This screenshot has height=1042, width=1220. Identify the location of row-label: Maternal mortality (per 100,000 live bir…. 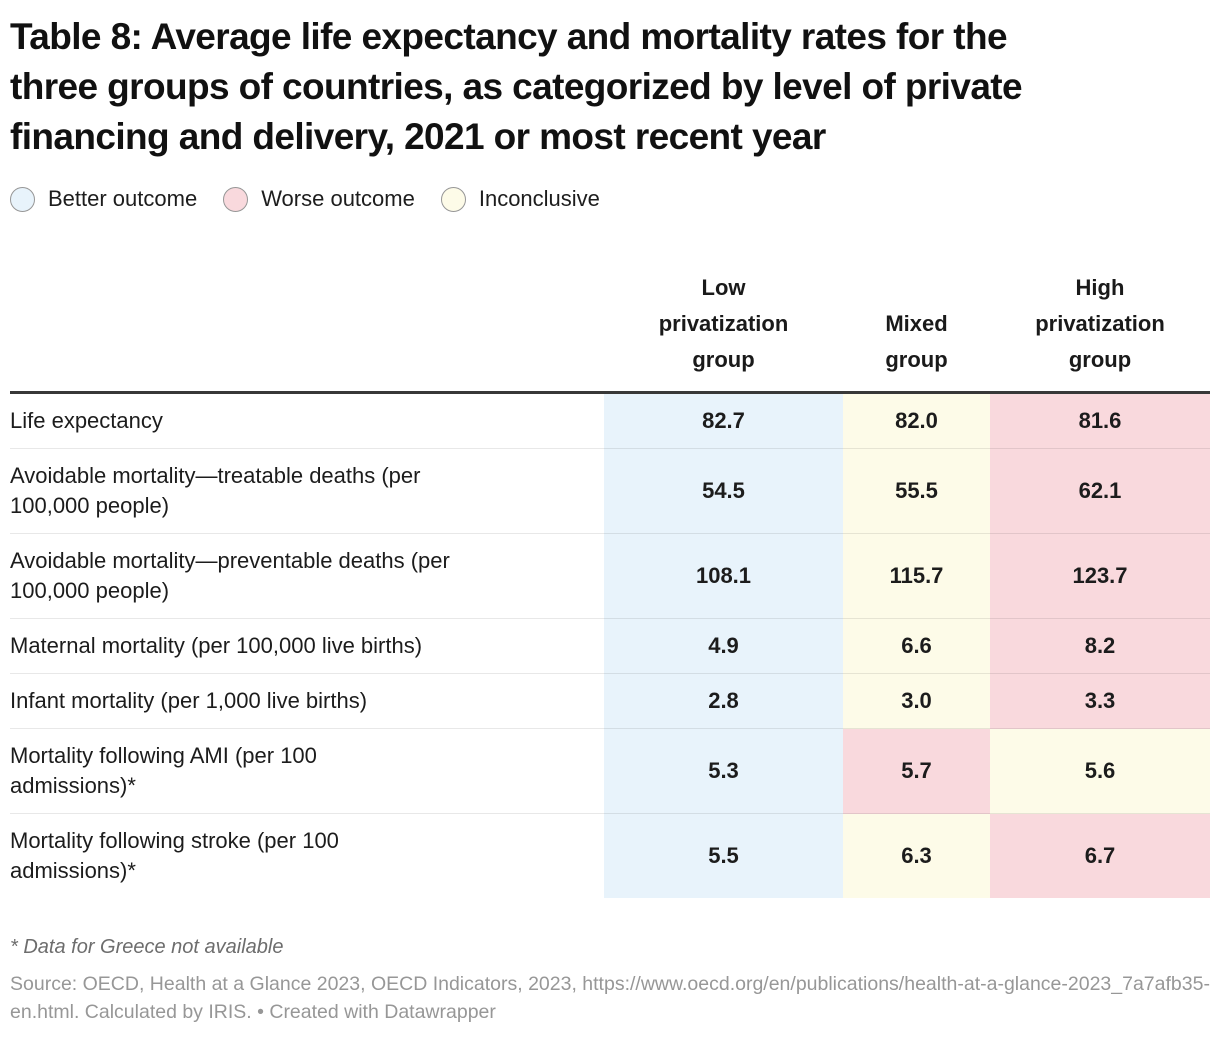
(216, 645).